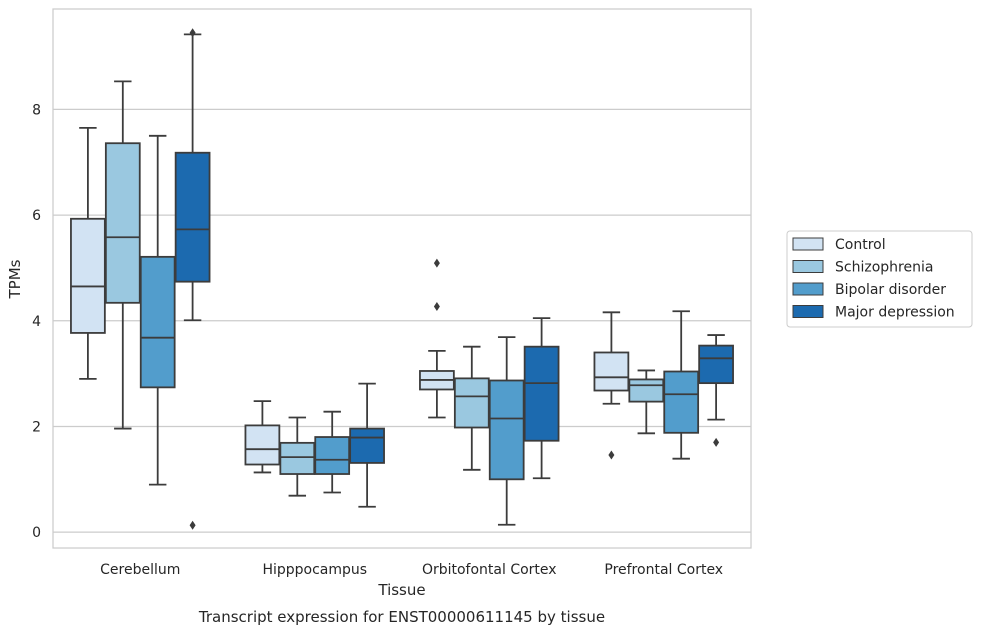 The height and width of the screenshot is (634, 983). Describe the element at coordinates (140, 570) in the screenshot. I see `x-tick-label: Cerebellum` at that location.